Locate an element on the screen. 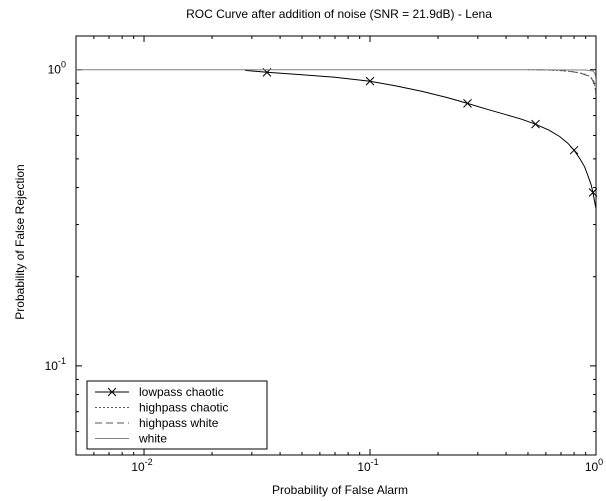 Image resolution: width=606 pixels, height=501 pixels. legend-label: highpass chaotic is located at coordinates (183, 408).